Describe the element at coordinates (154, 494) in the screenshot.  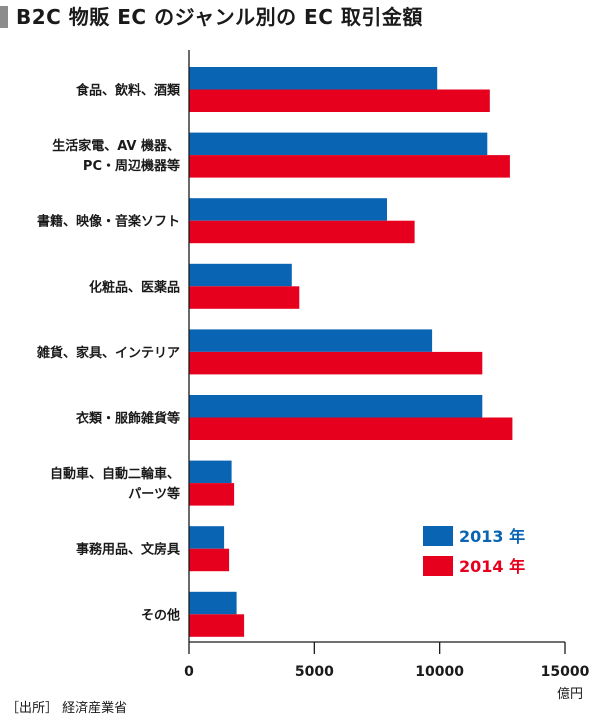
I see `category-label: パーツ等` at that location.